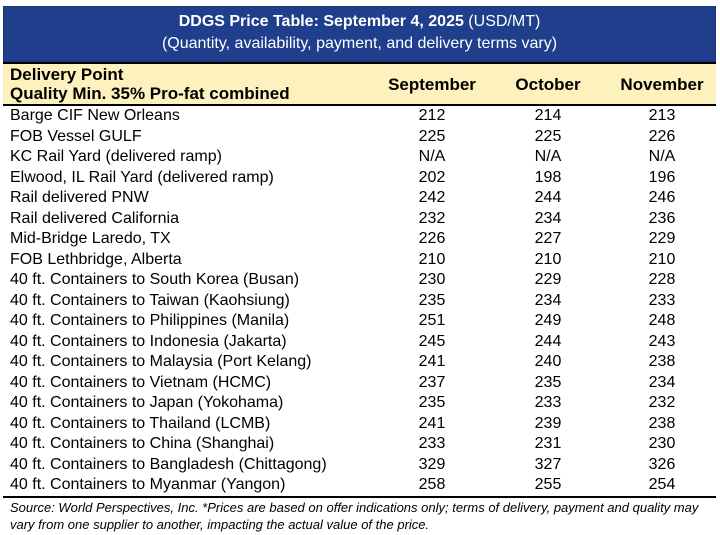 The height and width of the screenshot is (535, 720). What do you see at coordinates (432, 259) in the screenshot?
I see `september-price: 210` at bounding box center [432, 259].